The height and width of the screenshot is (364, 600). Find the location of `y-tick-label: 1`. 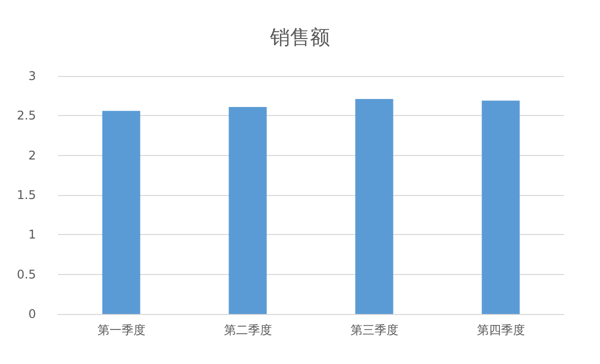

y-tick-label: 1 is located at coordinates (32, 235).